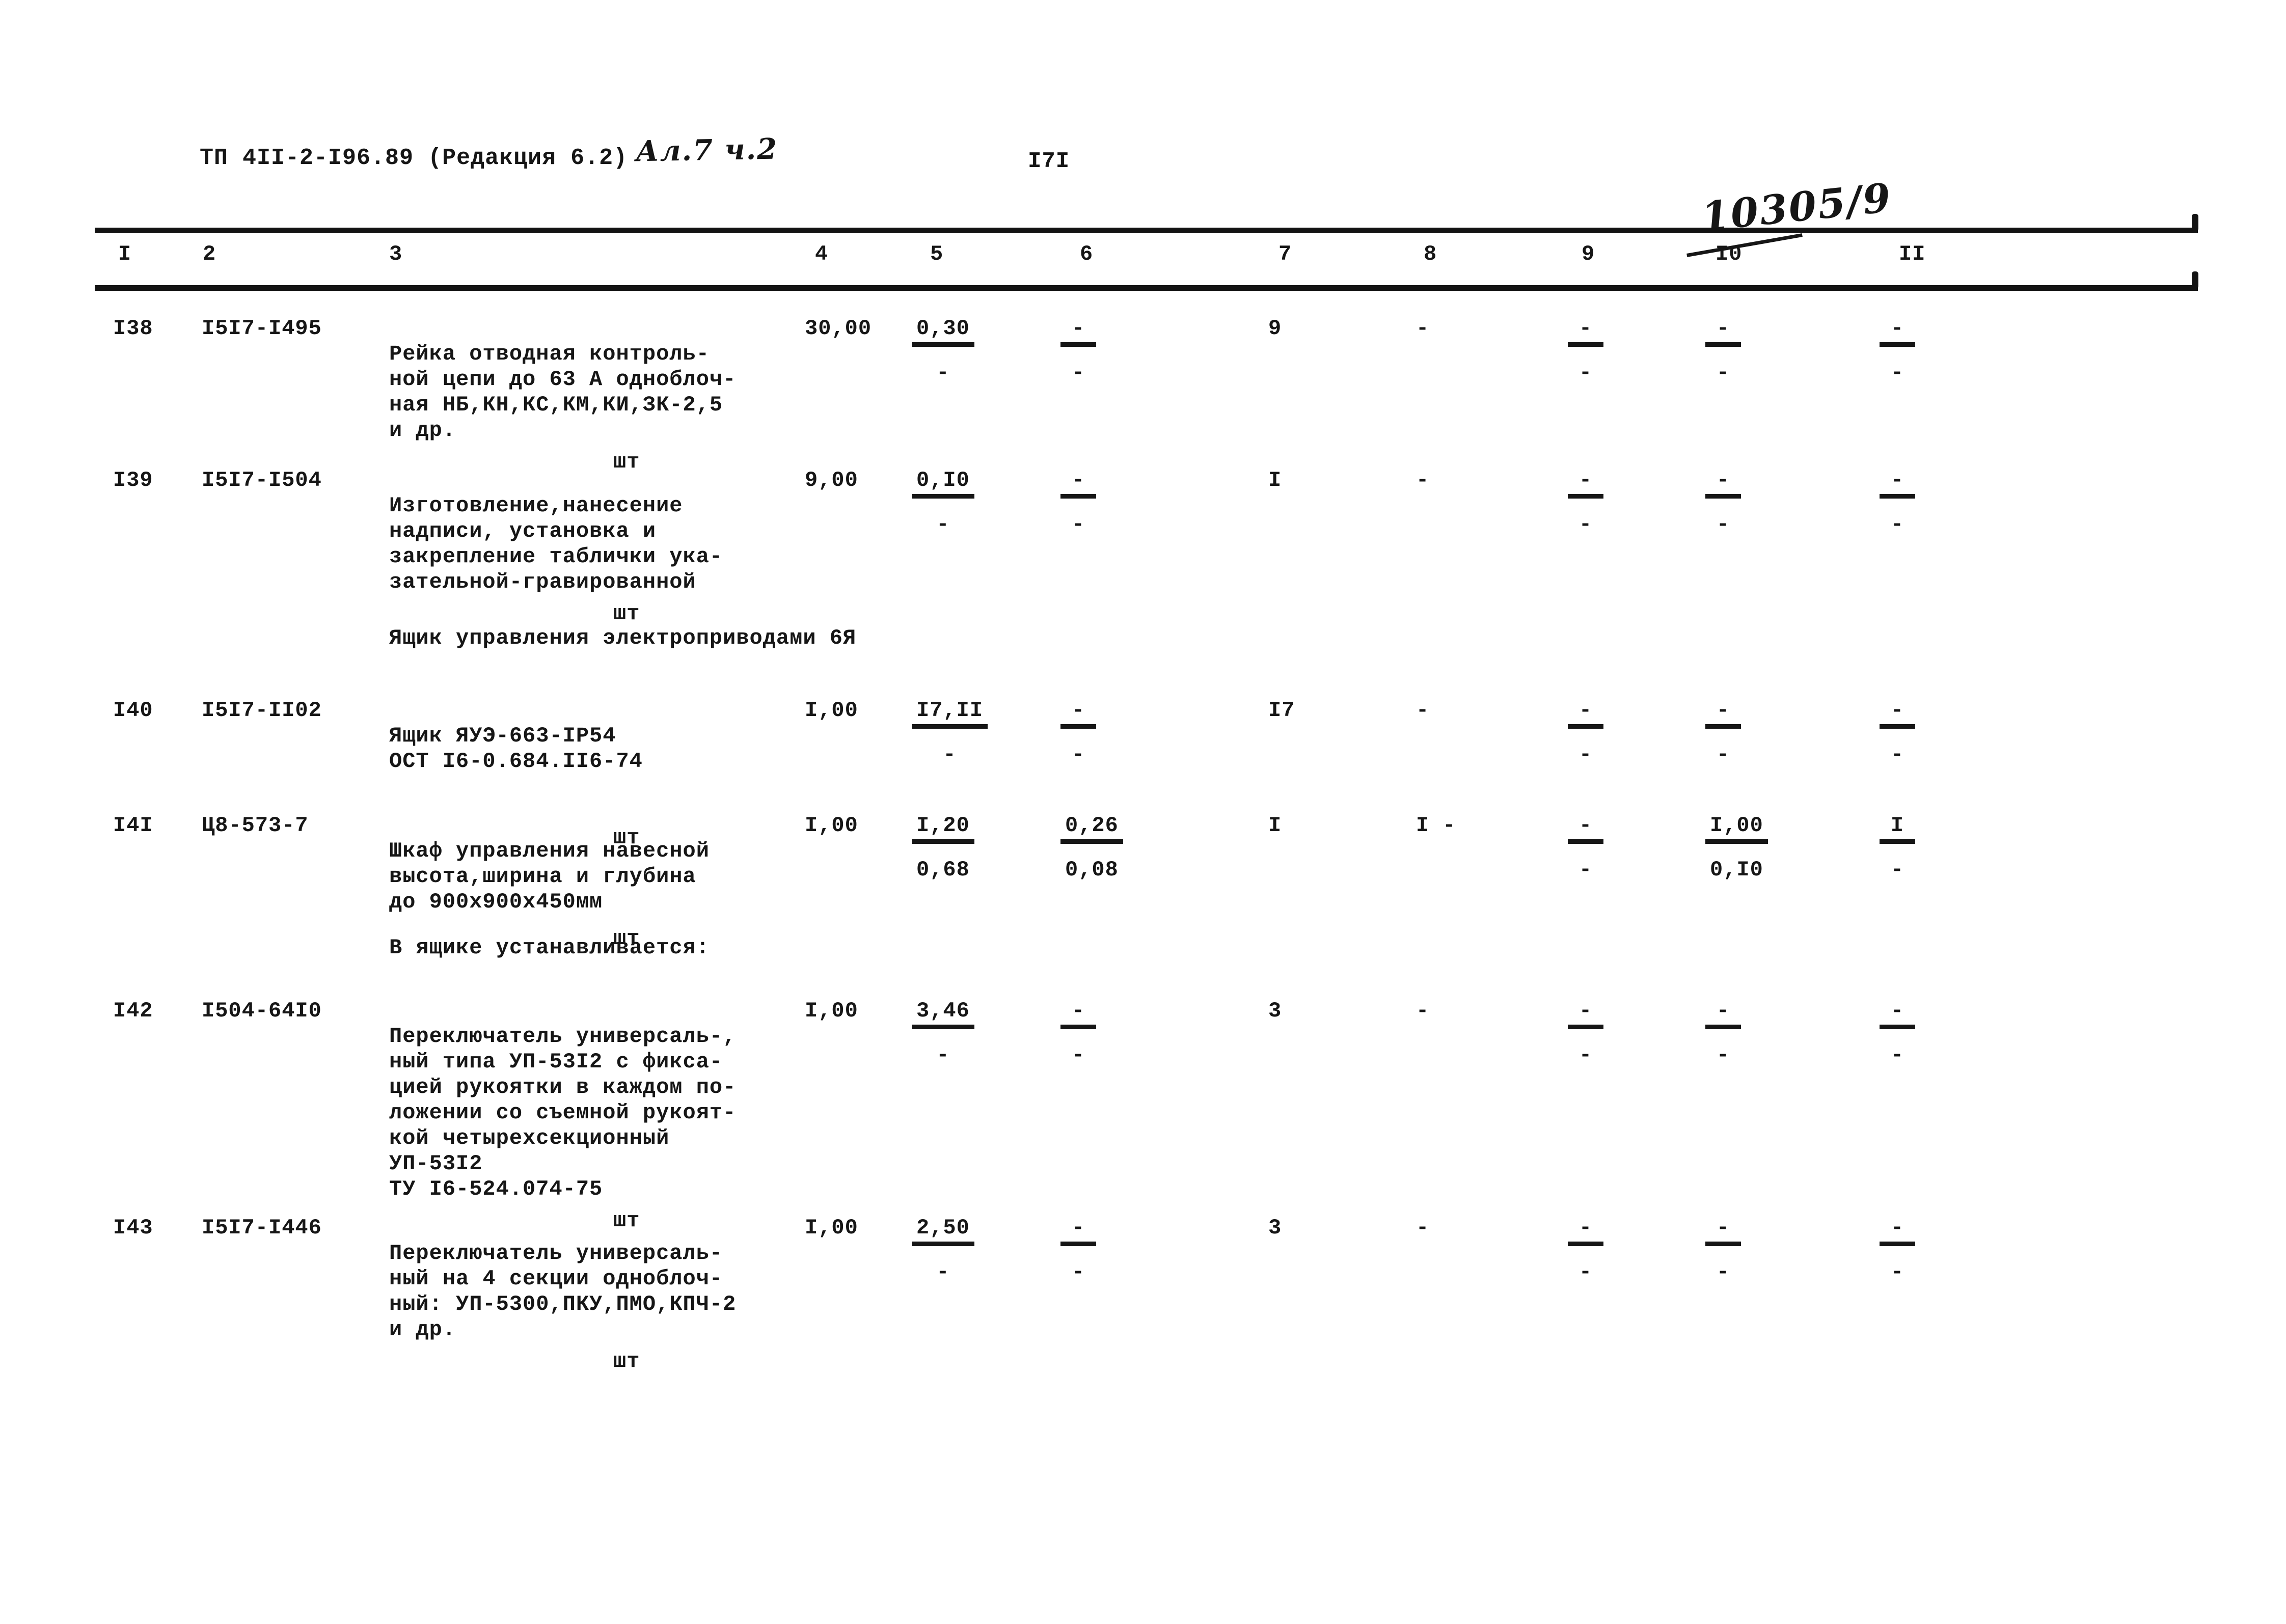  I want to click on fraction-bottom: 0,68, so click(943, 870).